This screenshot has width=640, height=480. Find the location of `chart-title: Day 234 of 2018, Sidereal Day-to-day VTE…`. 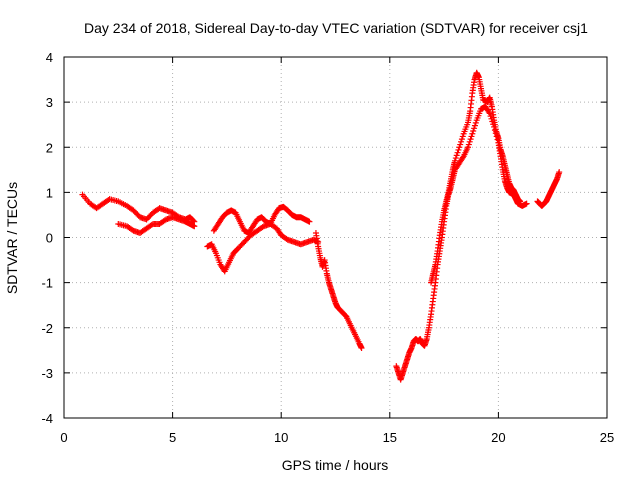

chart-title: Day 234 of 2018, Sidereal Day-to-day VTE… is located at coordinates (336, 28).